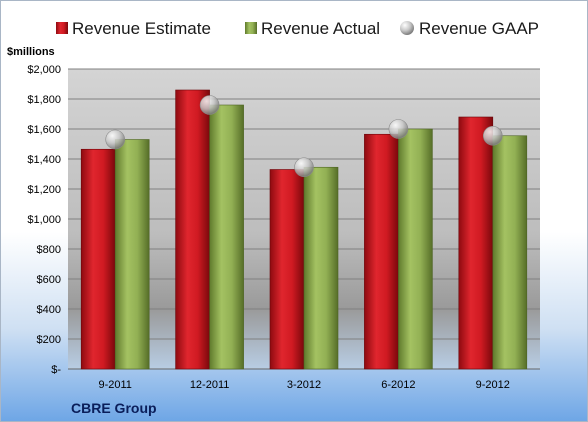 This screenshot has width=588, height=422. What do you see at coordinates (398, 385) in the screenshot?
I see `x-category-label: 6-2012` at bounding box center [398, 385].